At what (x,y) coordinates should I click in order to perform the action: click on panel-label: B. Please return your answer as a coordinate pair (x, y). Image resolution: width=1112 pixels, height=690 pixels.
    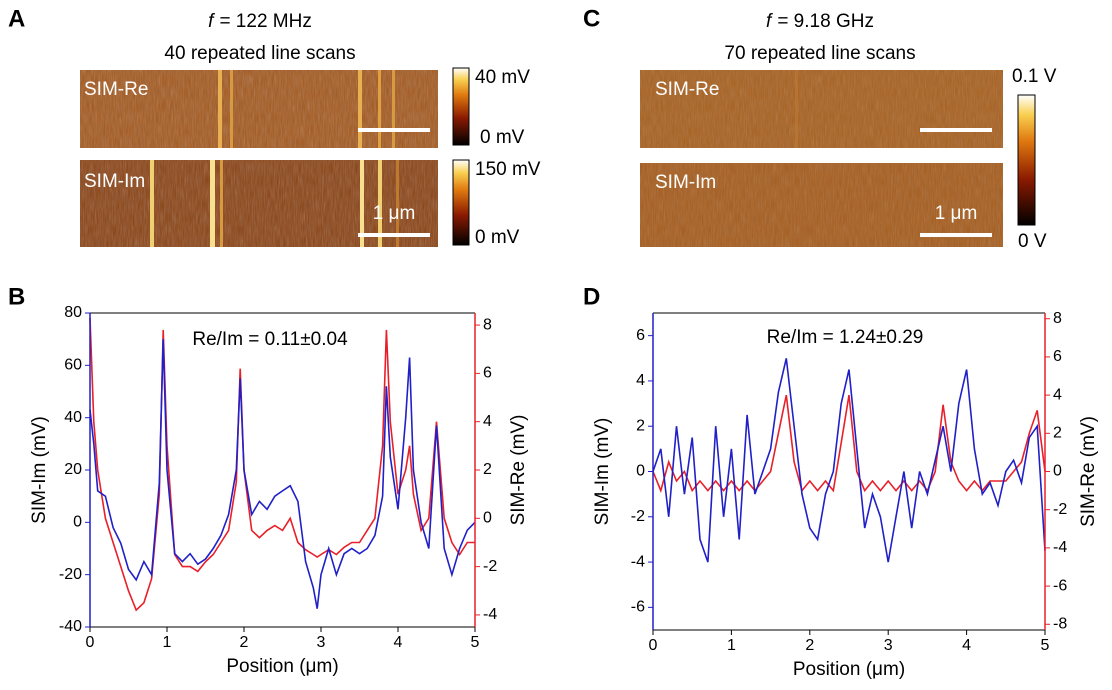
    Looking at the image, I should click on (16, 296).